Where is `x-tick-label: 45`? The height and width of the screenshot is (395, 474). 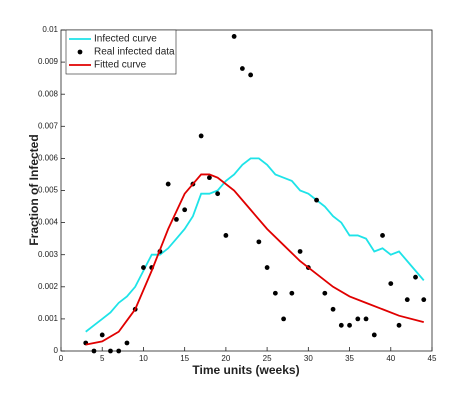
x-tick-label: 45 is located at coordinates (432, 358).